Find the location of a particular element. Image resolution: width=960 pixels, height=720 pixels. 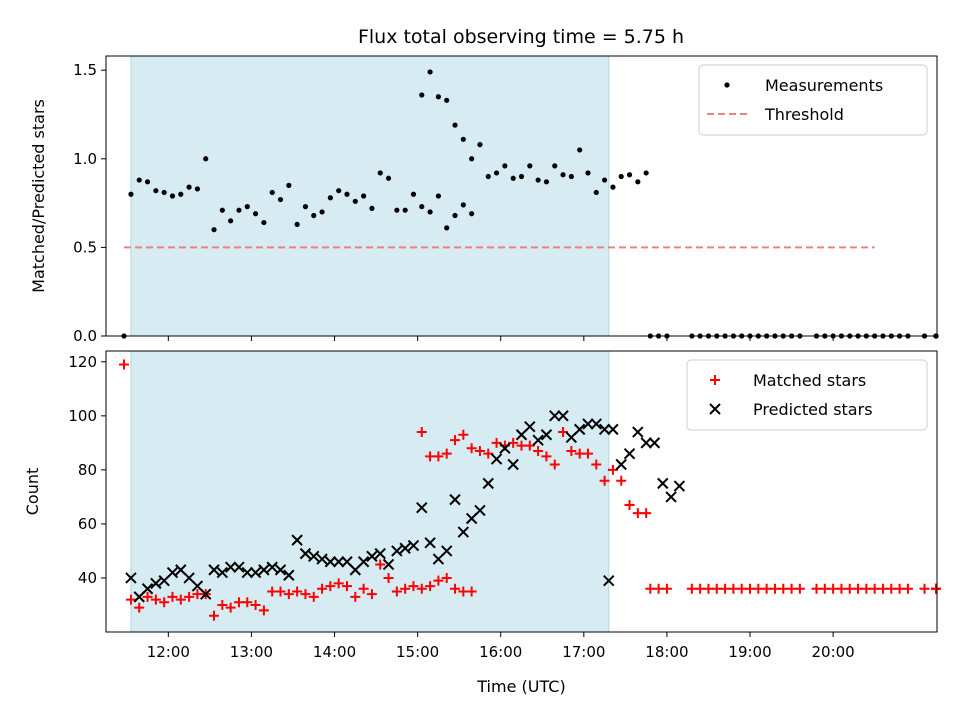

bottom-y-tick-label: 100 is located at coordinates (82, 416).